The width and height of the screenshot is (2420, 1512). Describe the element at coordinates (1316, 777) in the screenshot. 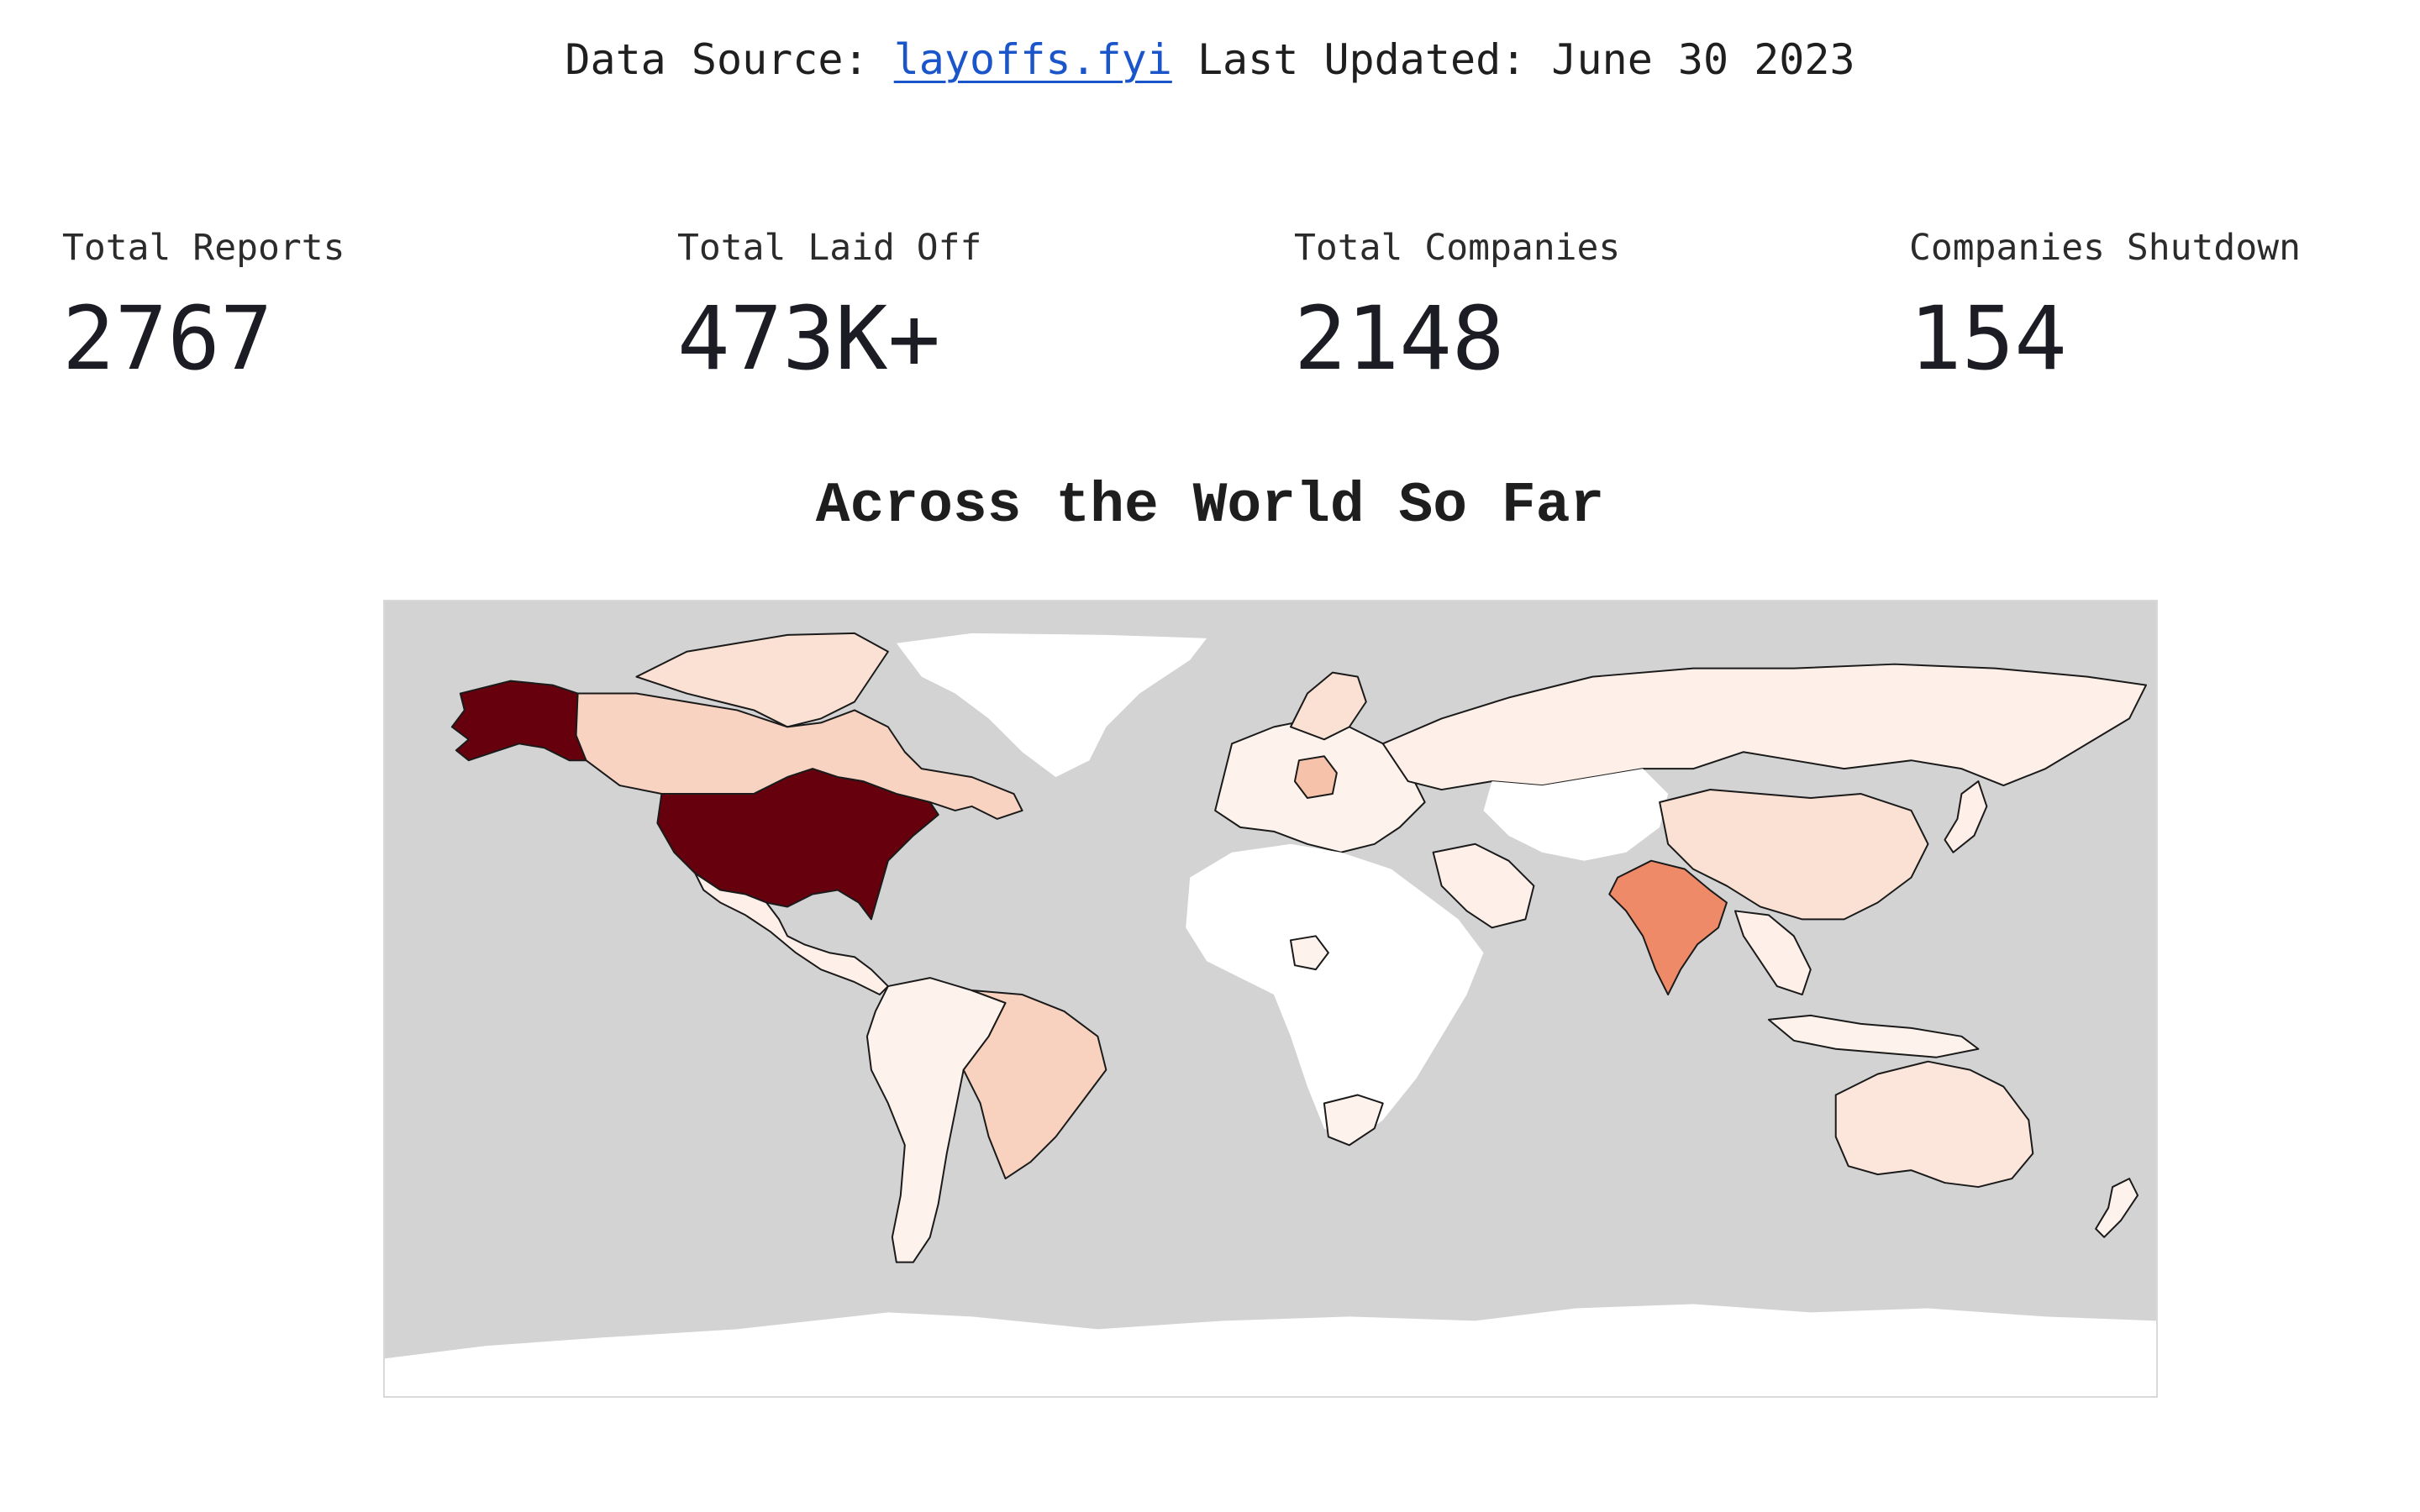

I see `region-germany` at that location.